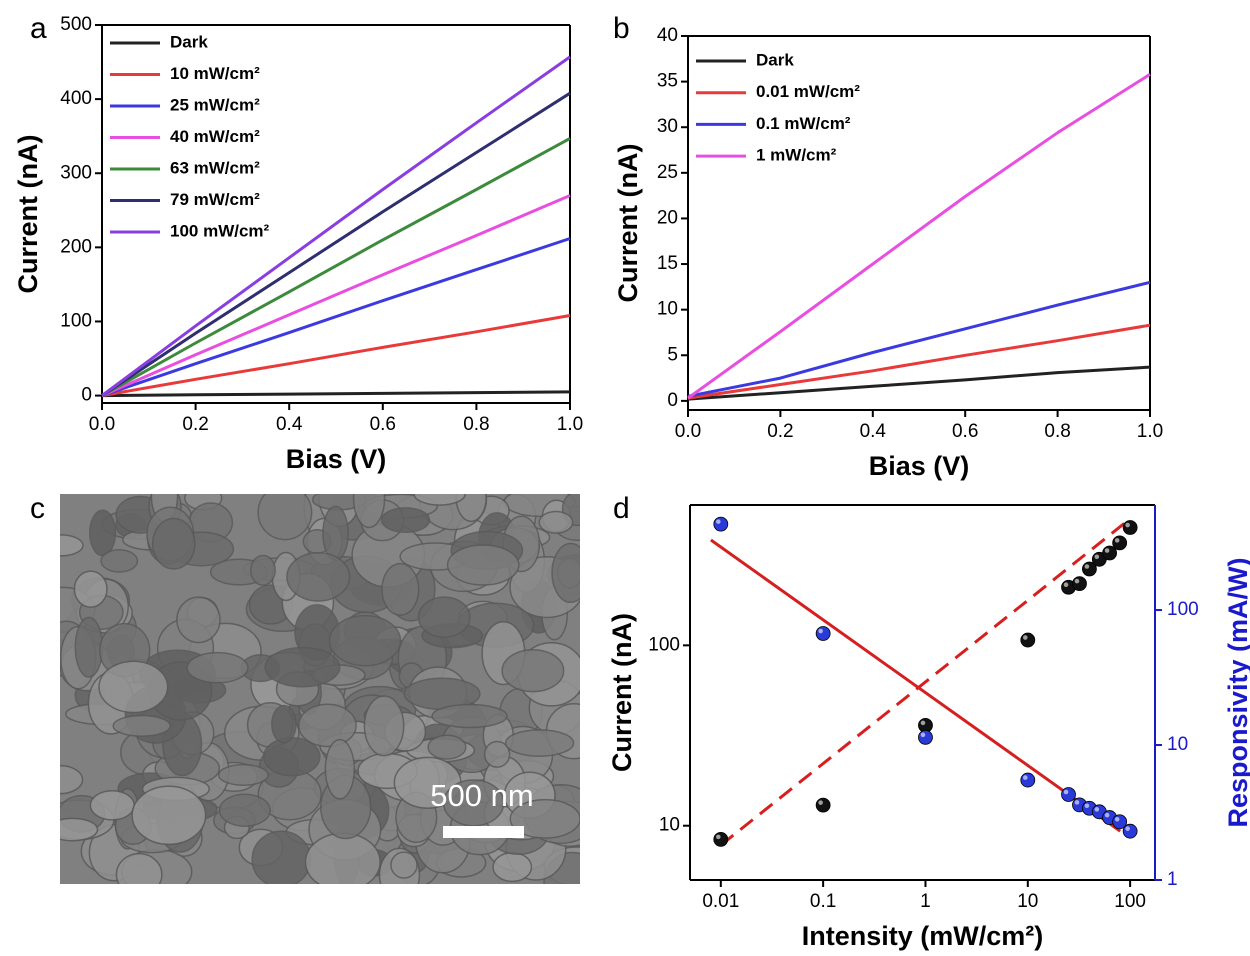 This screenshot has width=1250, height=956. Describe the element at coordinates (1172, 879) in the screenshot. I see `y2-tick-label: 1` at that location.